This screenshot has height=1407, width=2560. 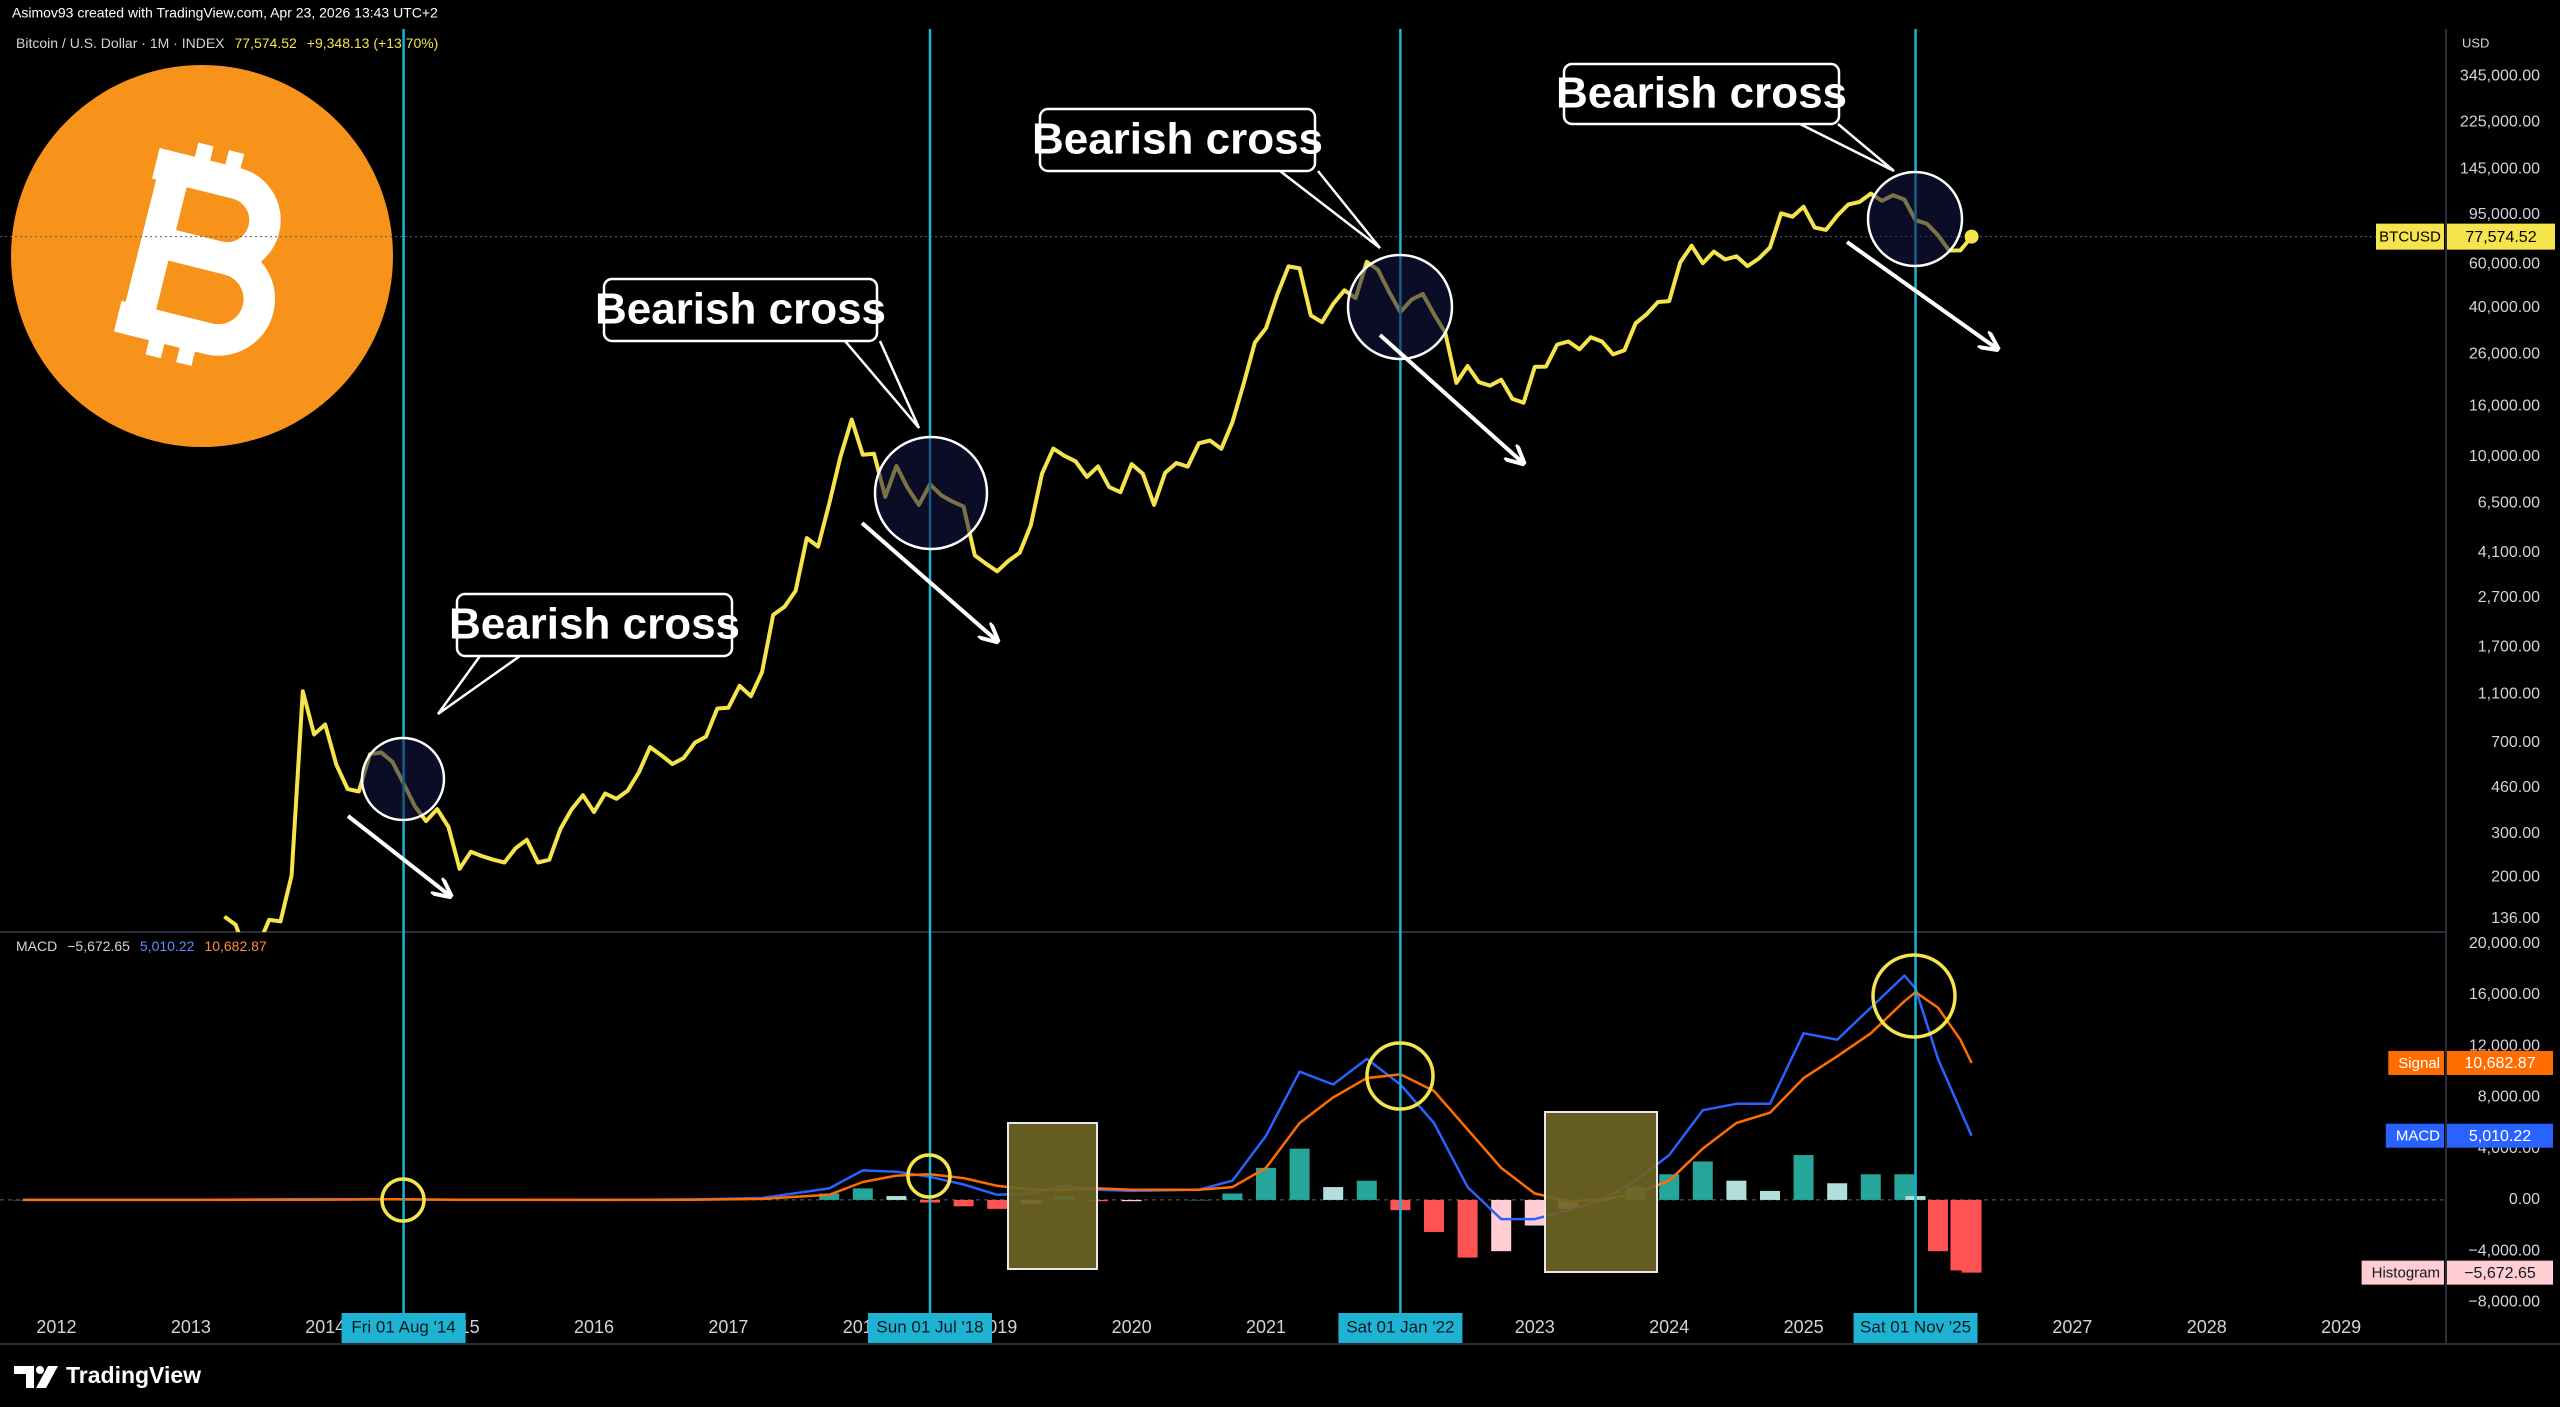 What do you see at coordinates (98, 946) in the screenshot?
I see `histogram-last: −5,672.65` at bounding box center [98, 946].